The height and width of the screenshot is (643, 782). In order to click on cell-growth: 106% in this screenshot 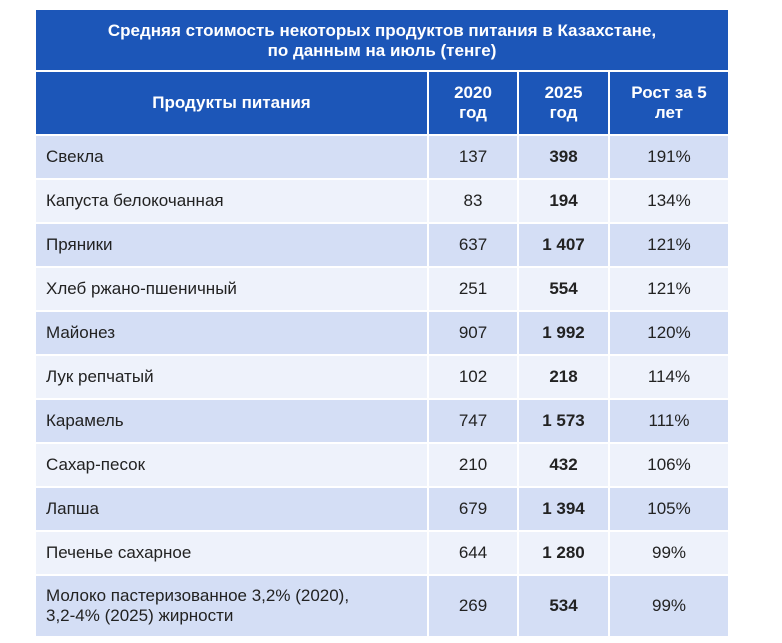, I will do `click(668, 464)`.